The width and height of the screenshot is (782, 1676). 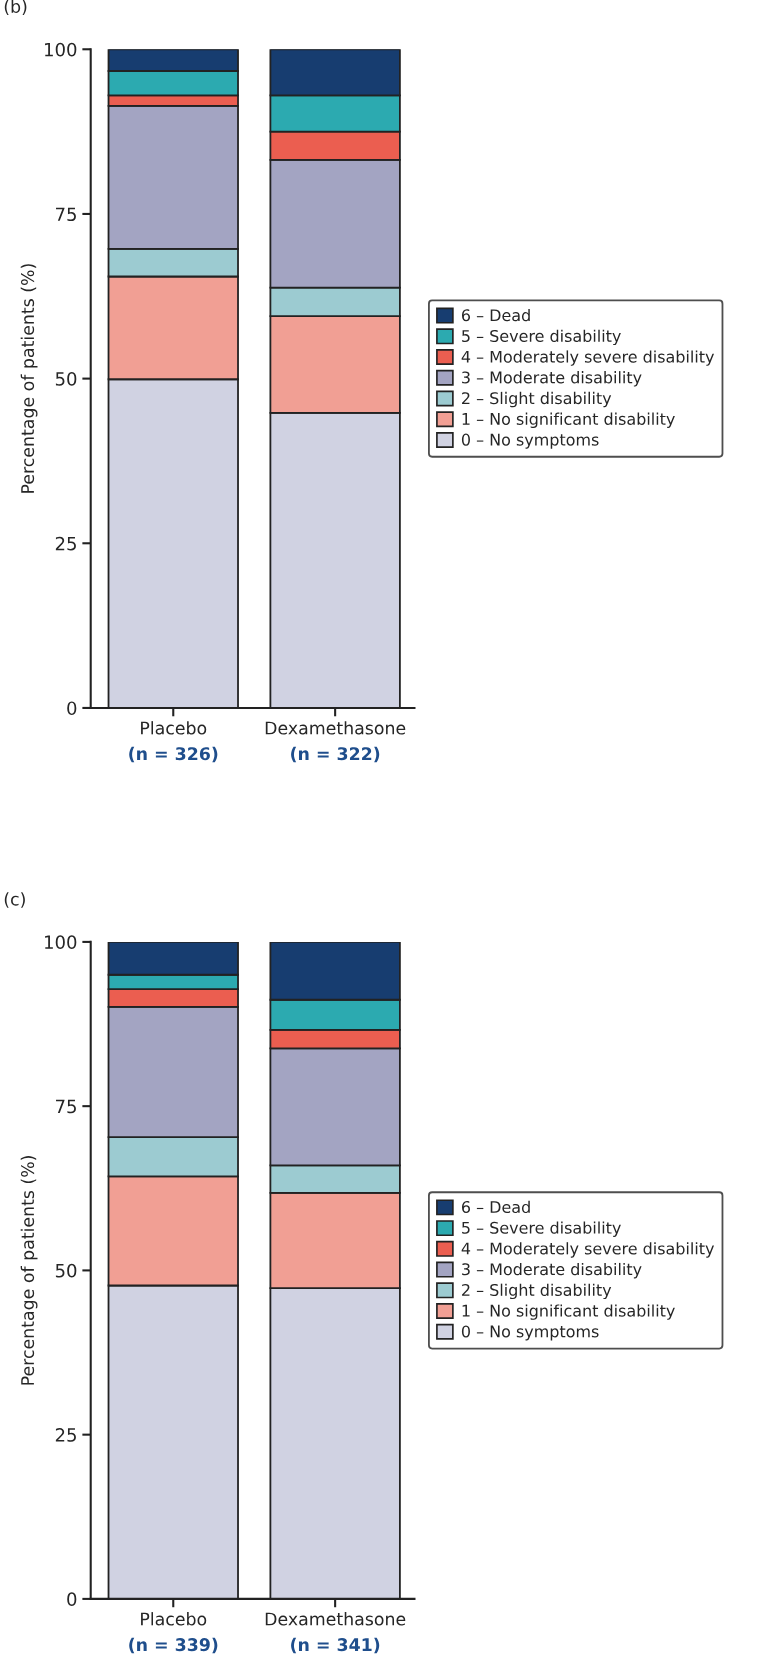 What do you see at coordinates (335, 1645) in the screenshot?
I see `text: (n = 341)` at bounding box center [335, 1645].